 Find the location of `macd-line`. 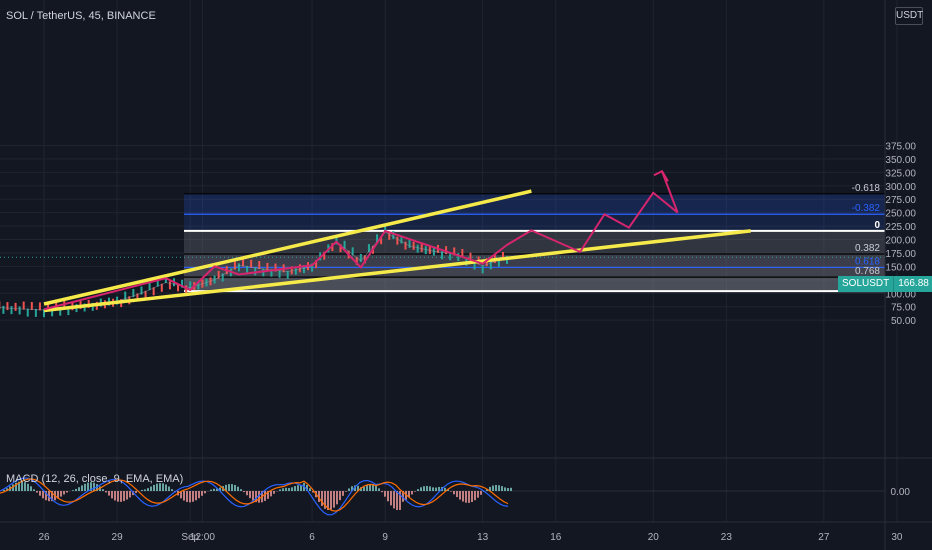

macd-line is located at coordinates (254, 496).